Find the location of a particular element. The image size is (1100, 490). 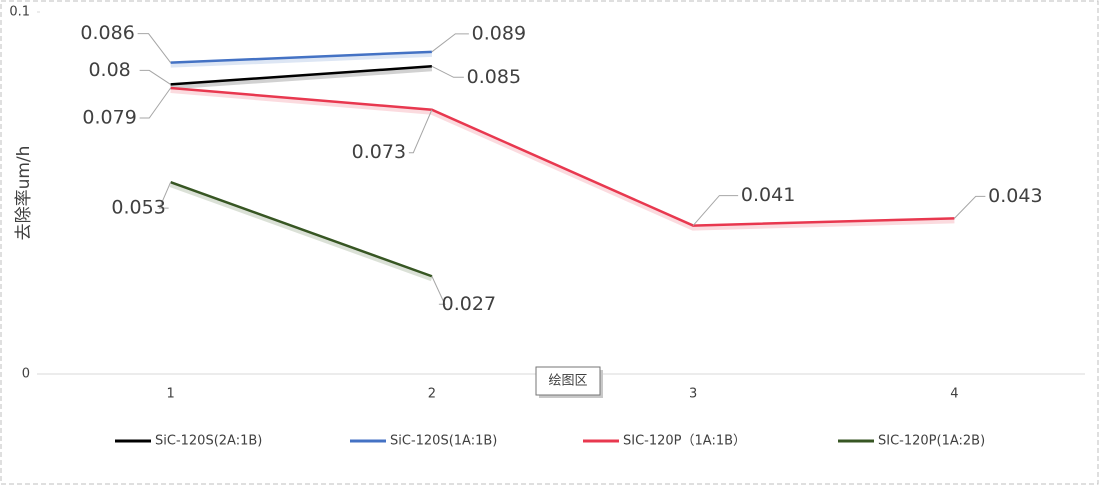

data-label: 0.08 is located at coordinates (109, 70).